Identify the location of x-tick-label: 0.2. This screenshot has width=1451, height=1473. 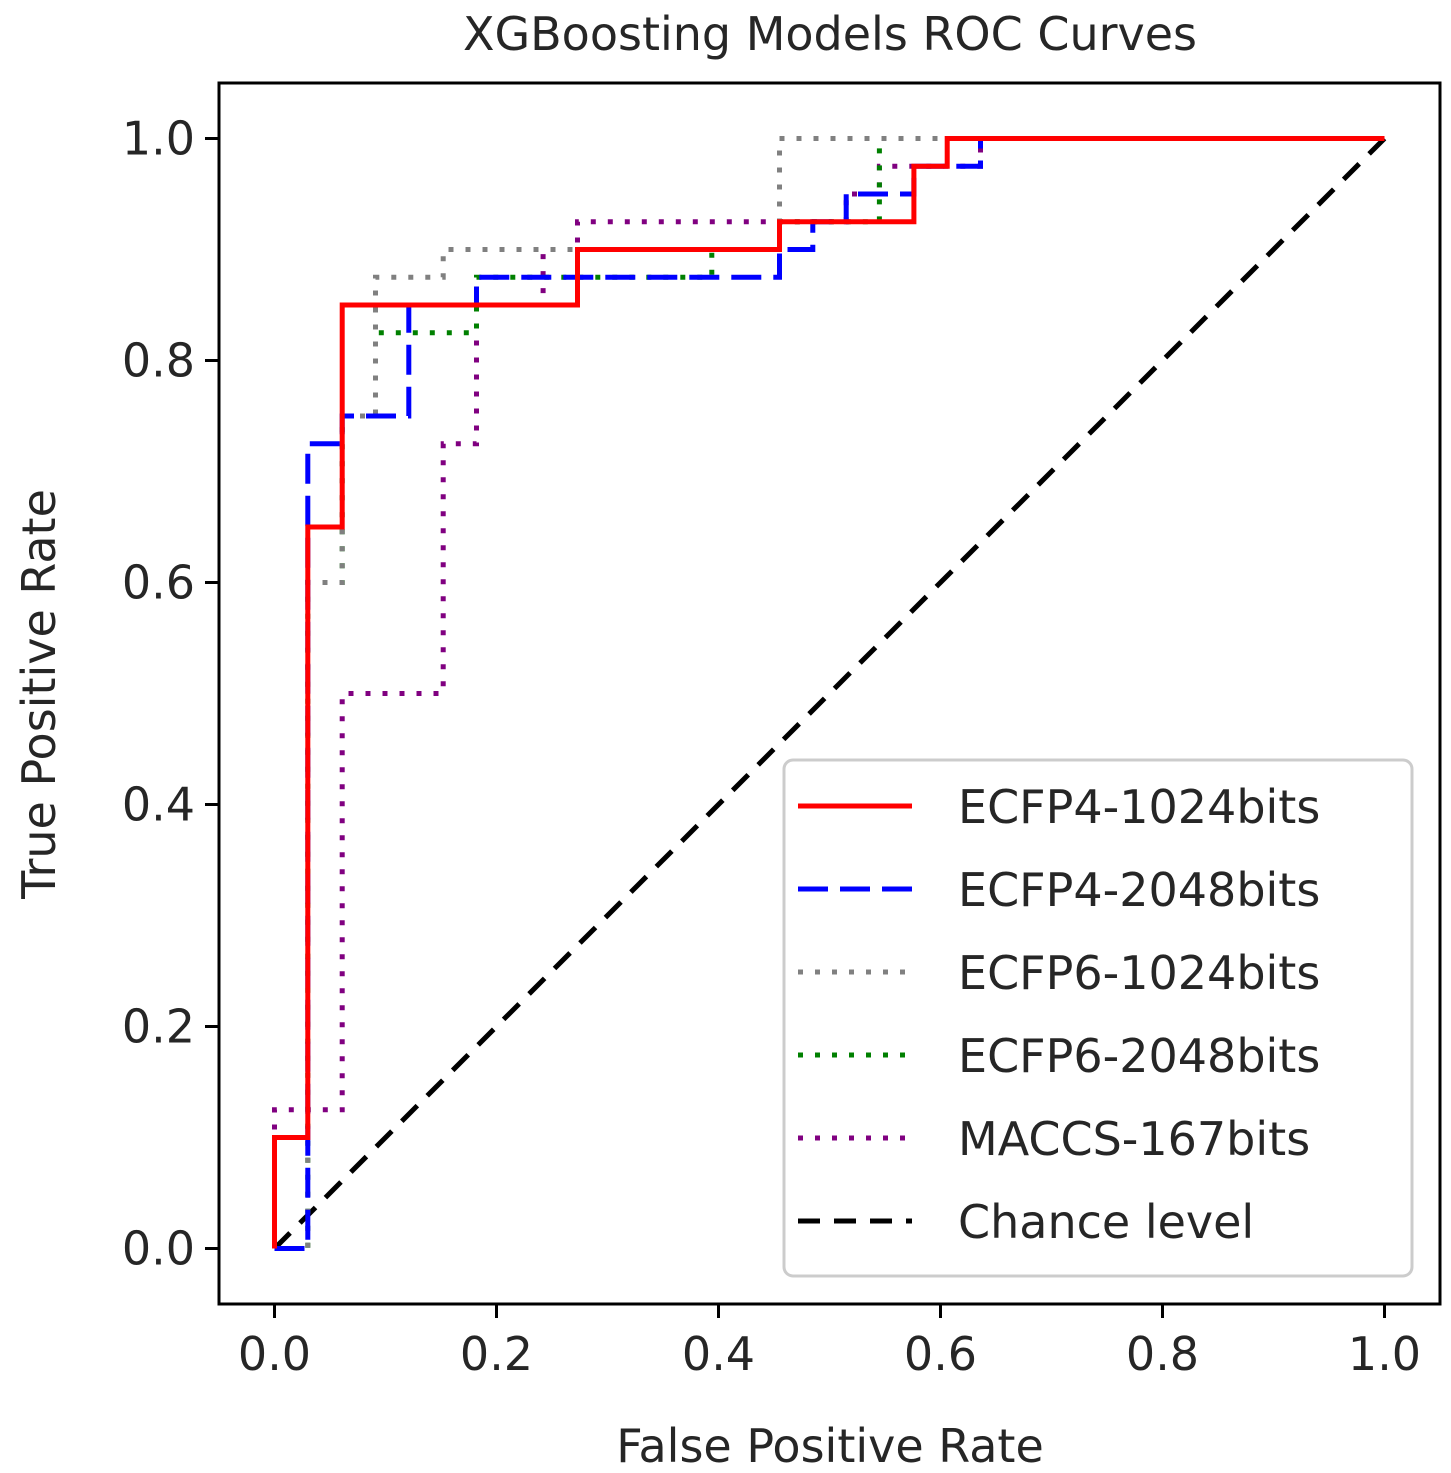
(496, 1354).